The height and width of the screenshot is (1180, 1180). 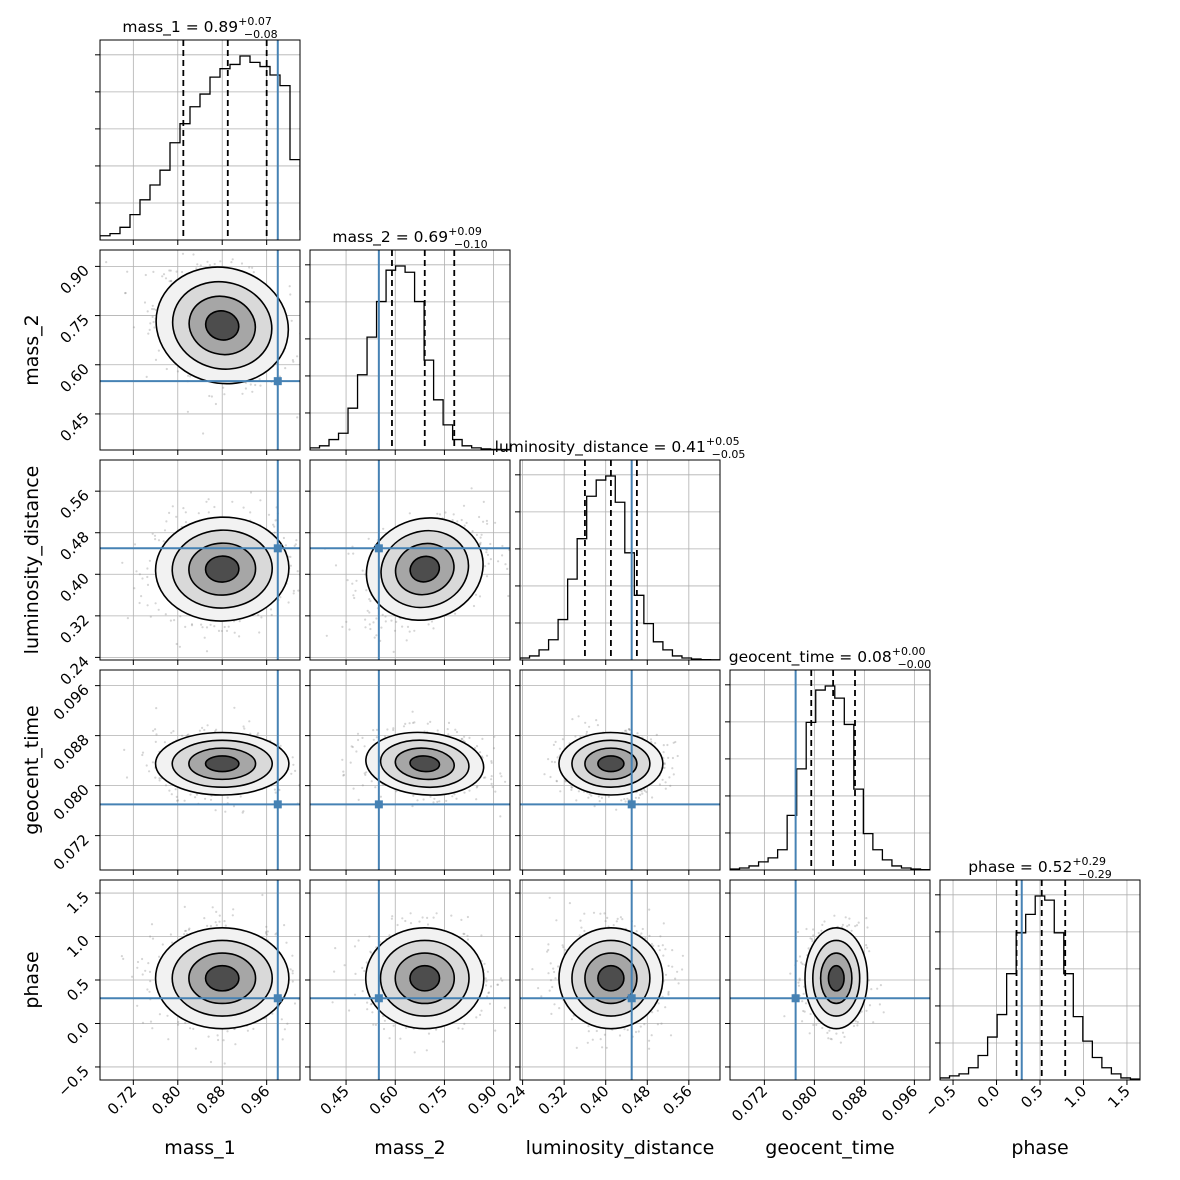 I want to click on panel-mass_1-vs-luminosity_distance: 0.24 0.32 0.40 0.48 0.56 luminosity_distance, so click(x=161, y=574).